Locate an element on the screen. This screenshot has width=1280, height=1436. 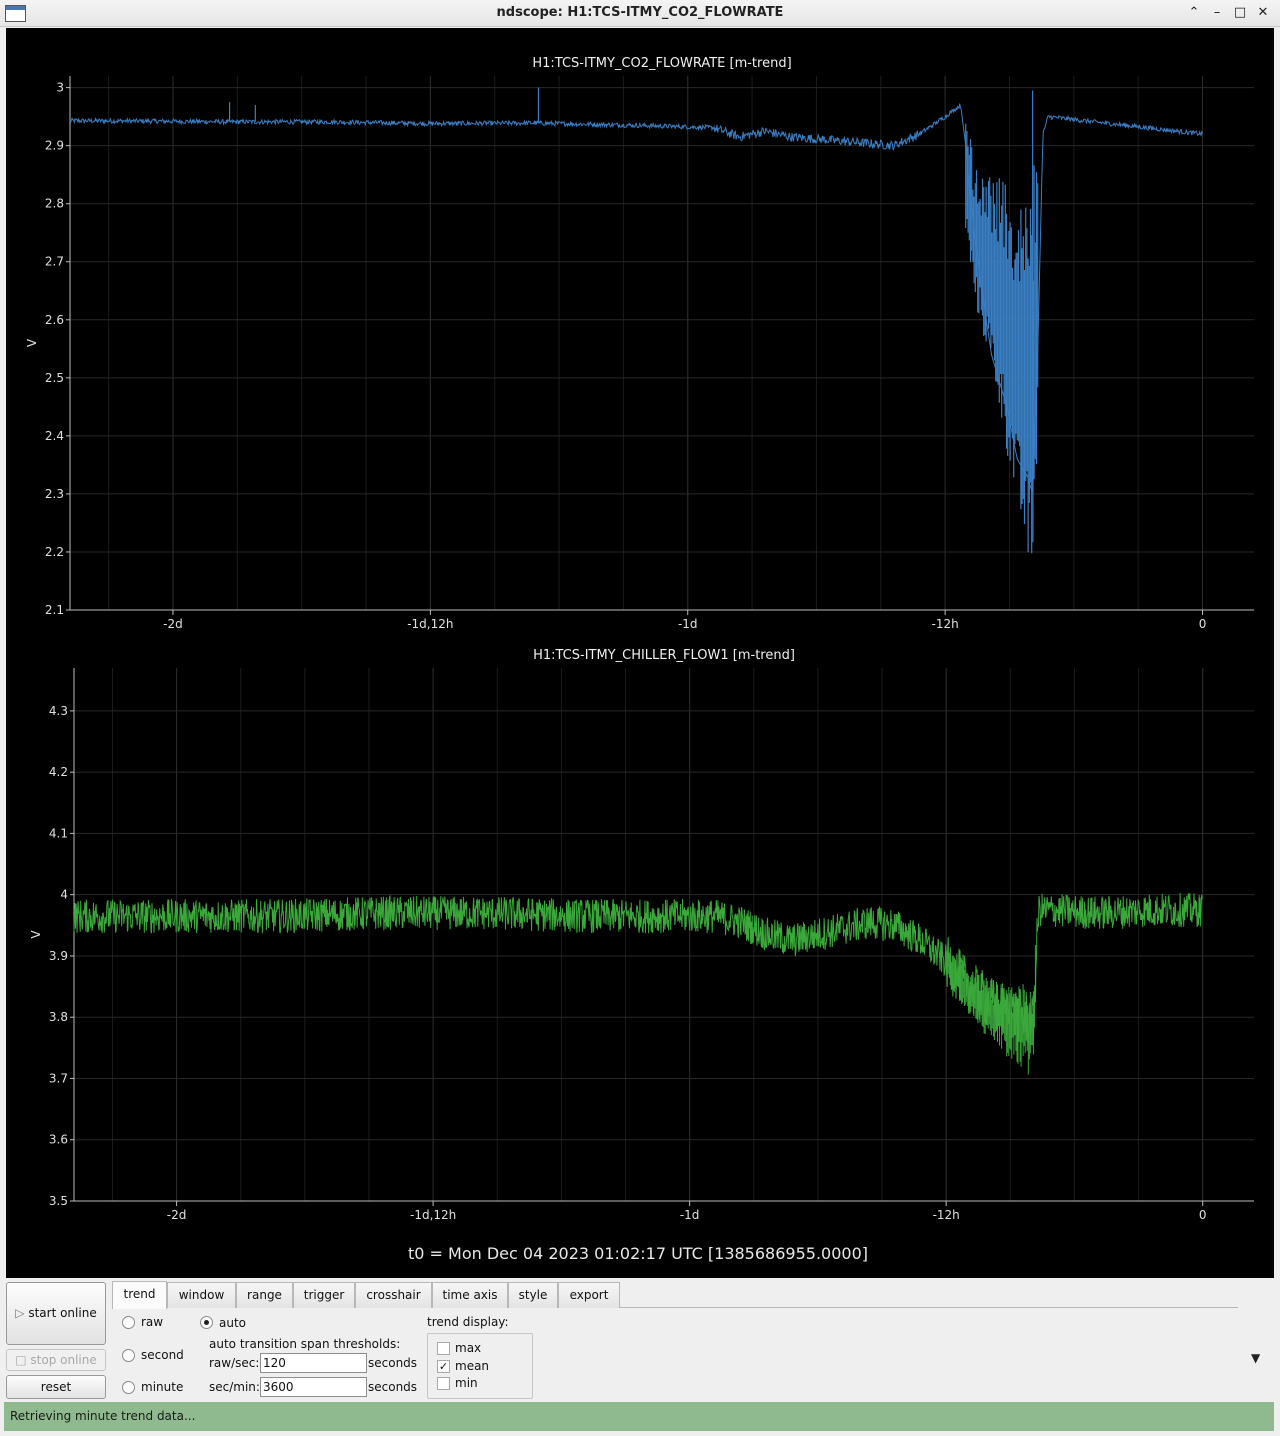
thresholds-label: auto transition span thresholds: is located at coordinates (305, 1344).